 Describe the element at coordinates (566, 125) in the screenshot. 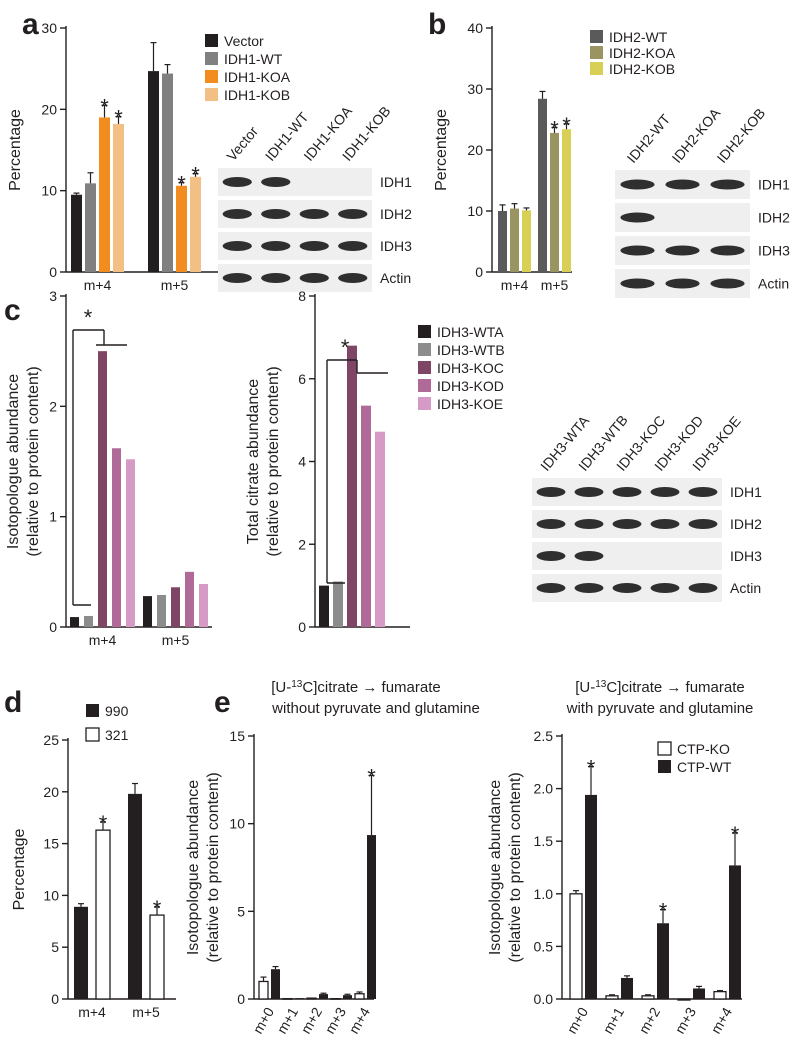

I see `b-significance-star: *` at that location.